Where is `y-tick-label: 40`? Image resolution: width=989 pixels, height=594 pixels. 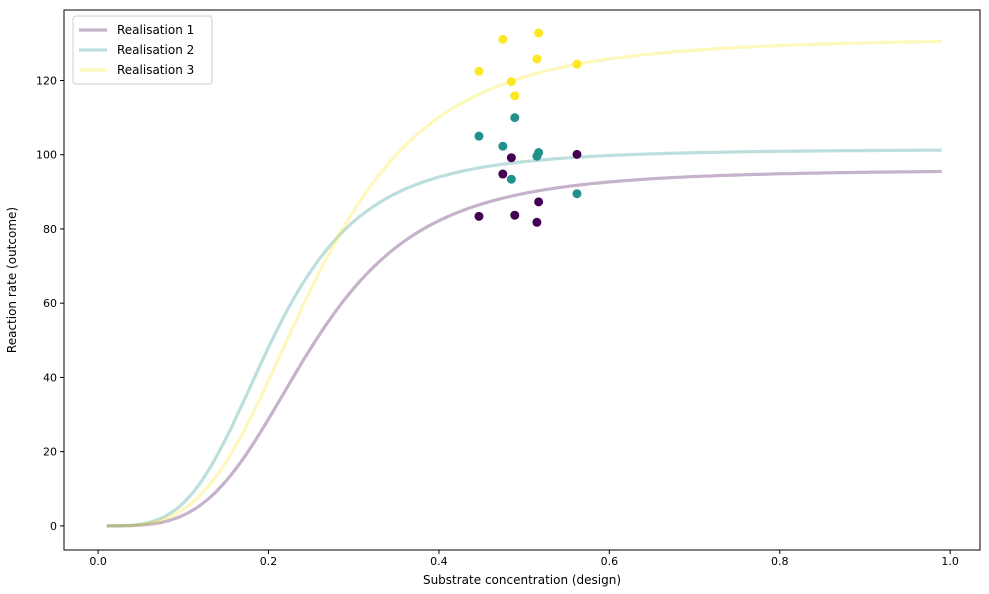 y-tick-label: 40 is located at coordinates (50, 377).